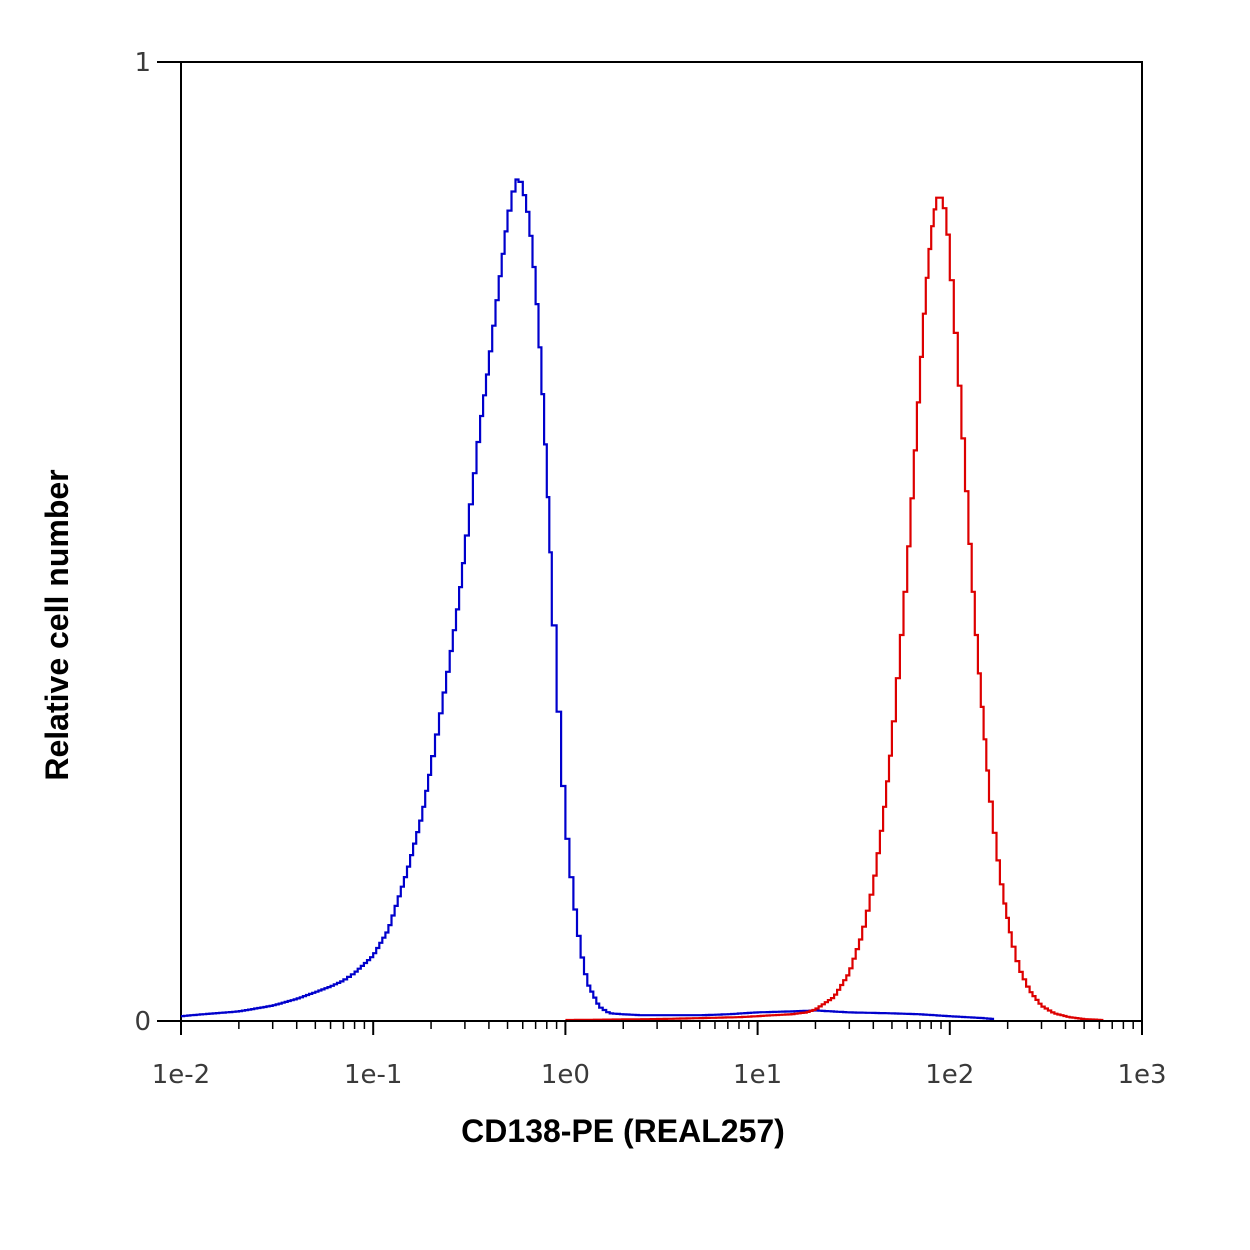  I want to click on x-tick-label: 1e1, so click(757, 1075).